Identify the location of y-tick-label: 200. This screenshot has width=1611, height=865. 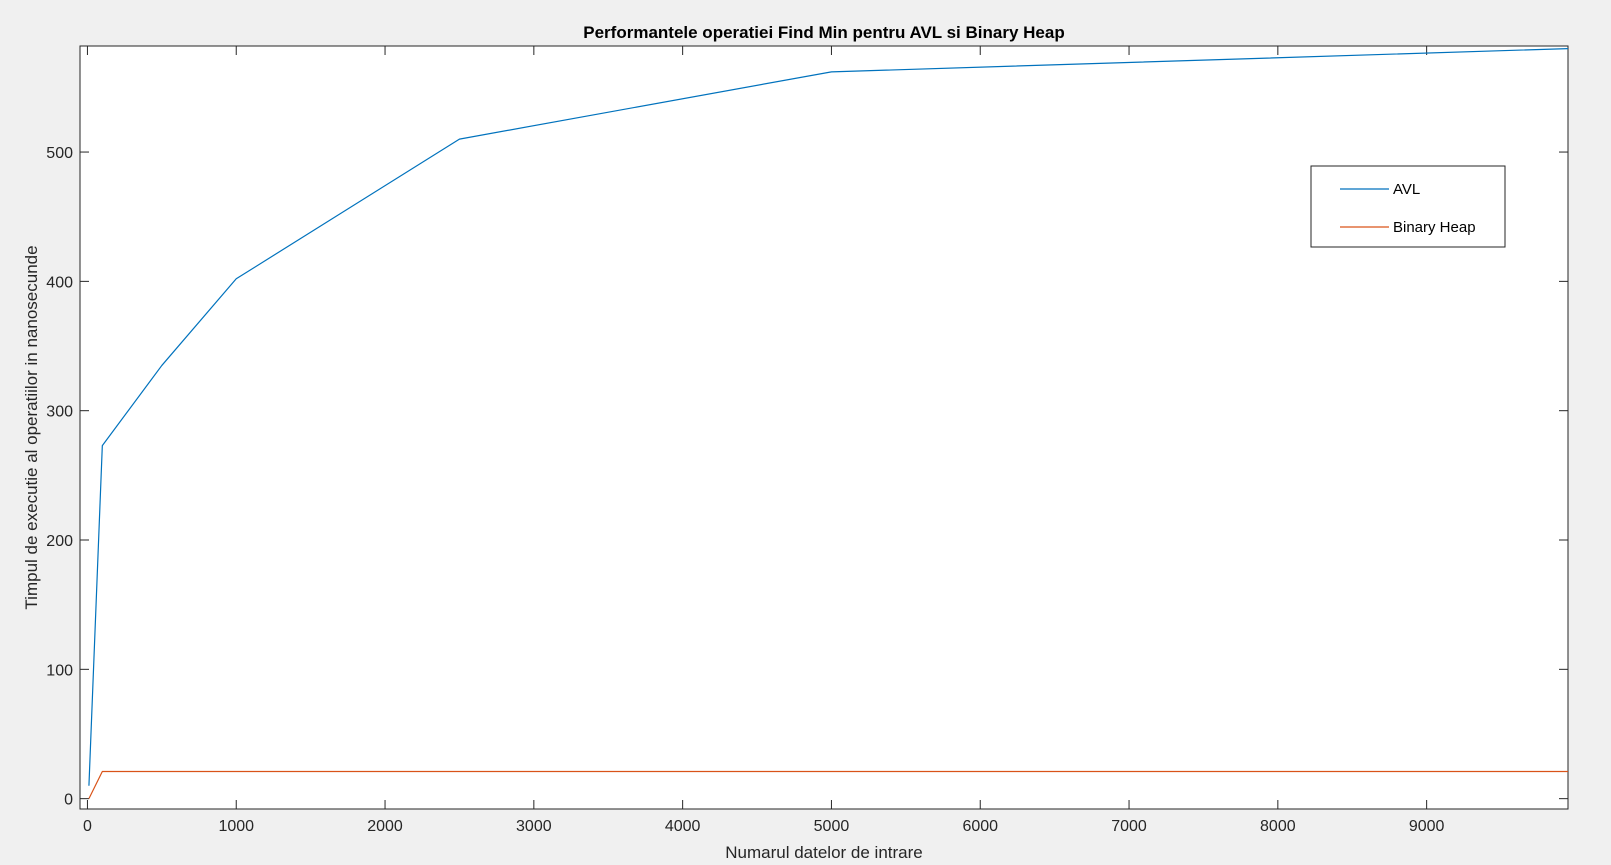
(59, 541).